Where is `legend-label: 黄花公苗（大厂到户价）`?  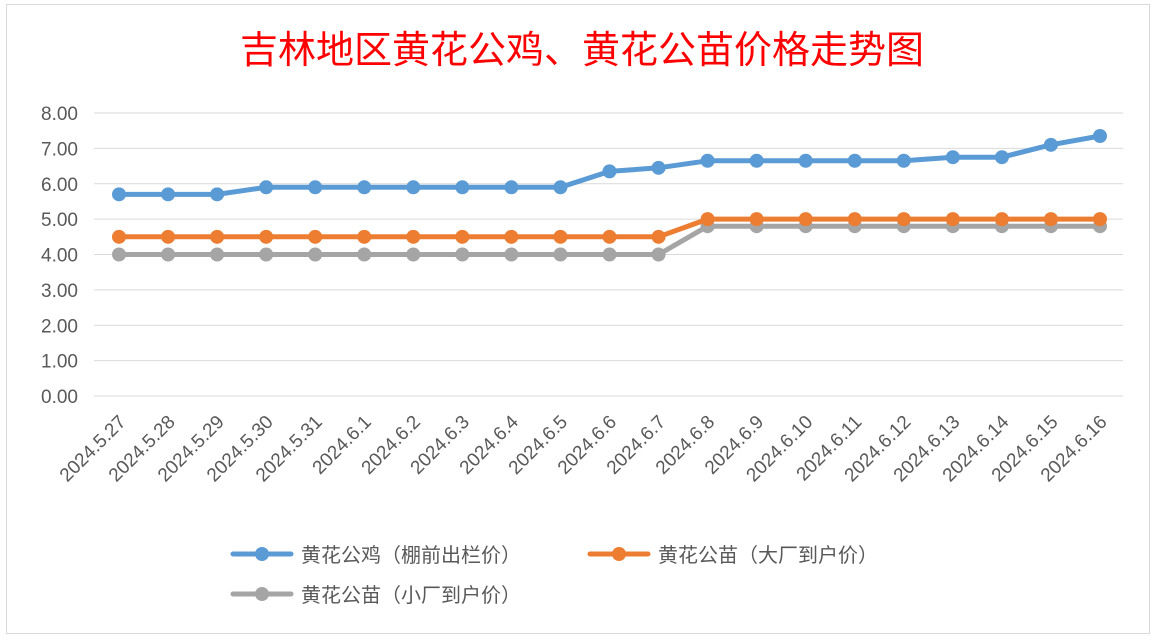
legend-label: 黄花公苗（大厂到户价） is located at coordinates (768, 555).